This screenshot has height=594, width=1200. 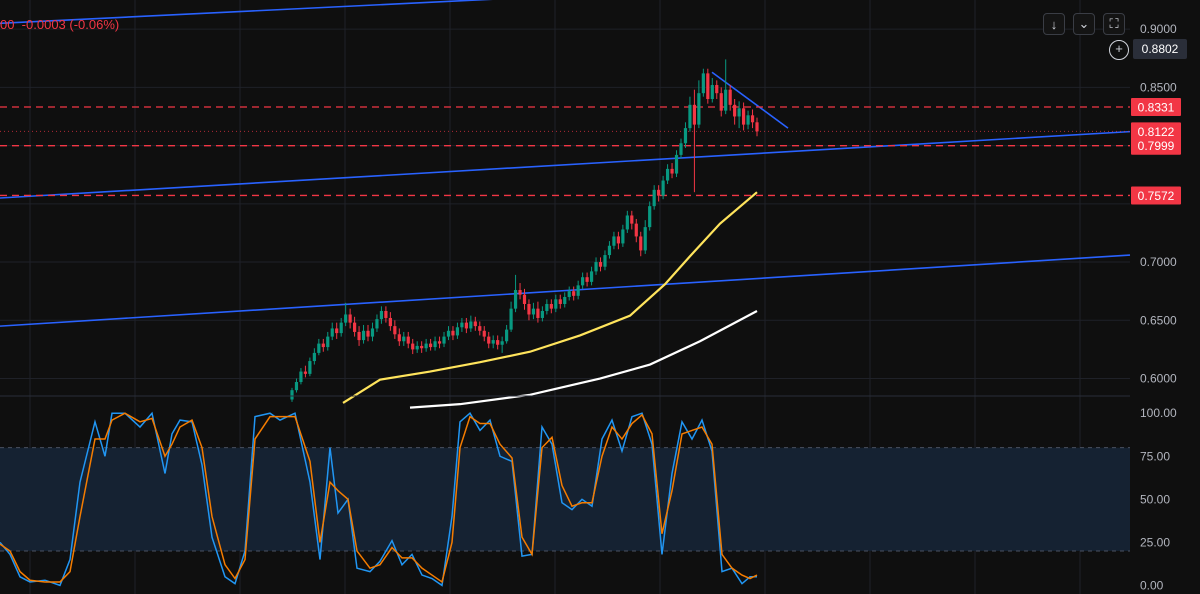 I want to click on last-price-label: 0.8122, so click(x=1156, y=131).